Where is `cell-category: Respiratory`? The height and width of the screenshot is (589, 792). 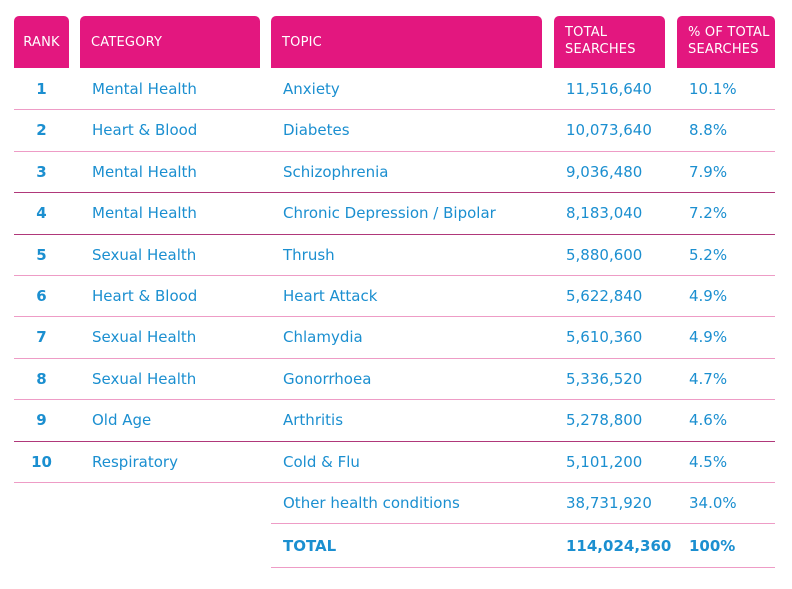 cell-category: Respiratory is located at coordinates (135, 461).